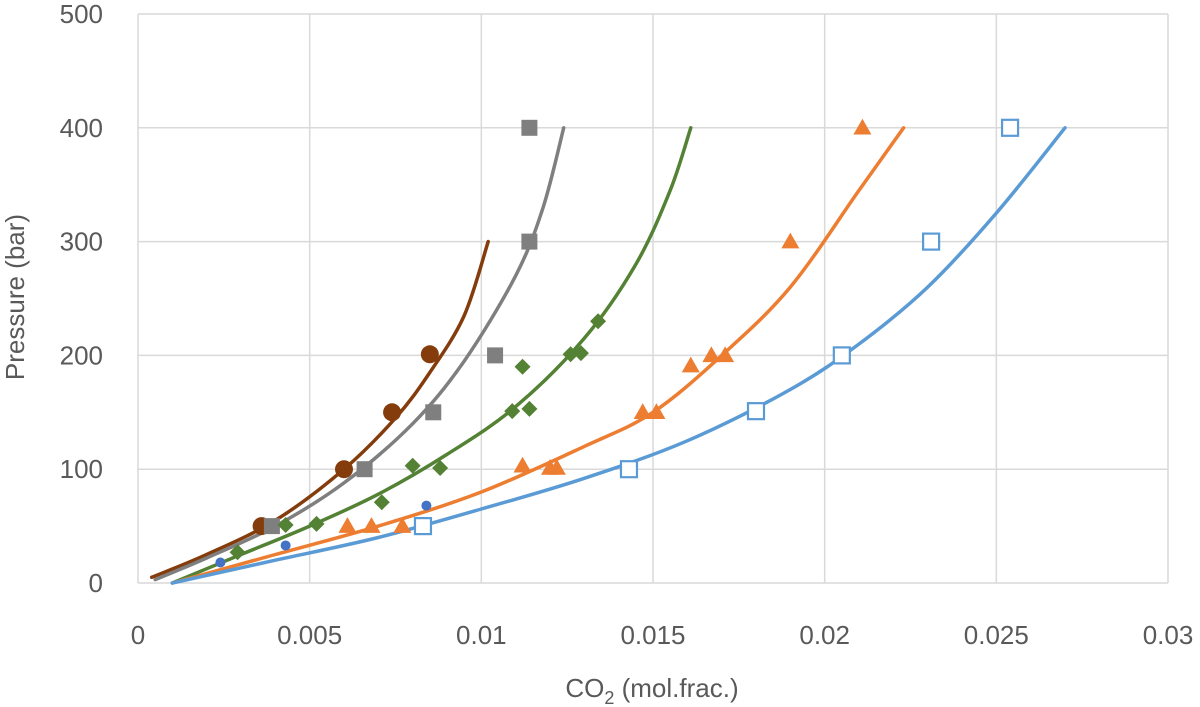 This screenshot has height=707, width=1200. I want to click on x-axis-title-main: CO, so click(584, 688).